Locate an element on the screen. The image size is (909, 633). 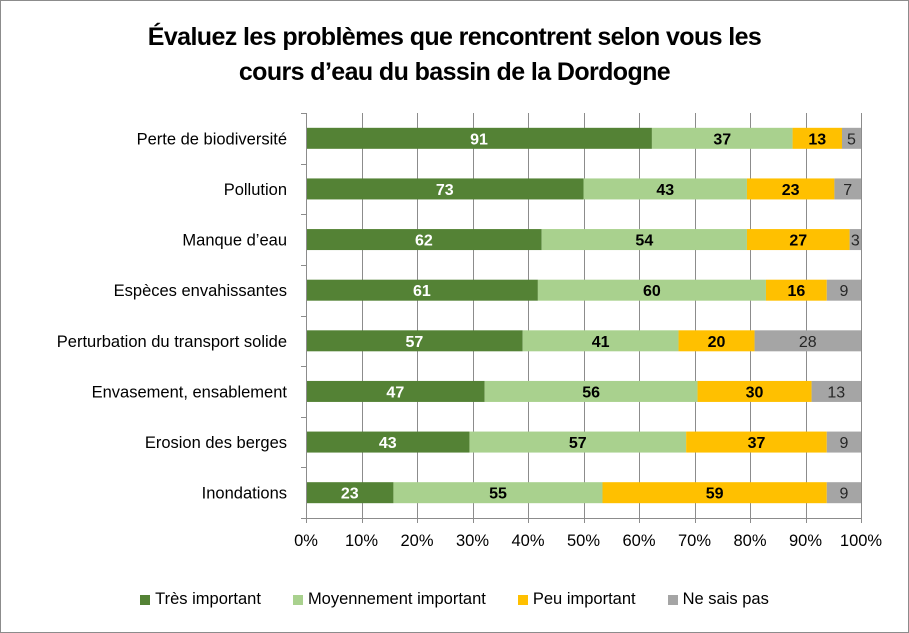
data-label: 54 is located at coordinates (644, 241).